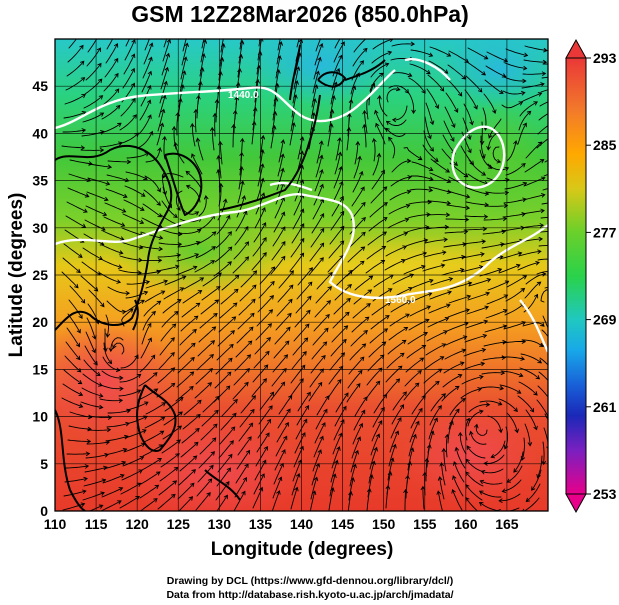 Image resolution: width=619 pixels, height=605 pixels. What do you see at coordinates (55, 524) in the screenshot?
I see `x-tick-label: 110` at bounding box center [55, 524].